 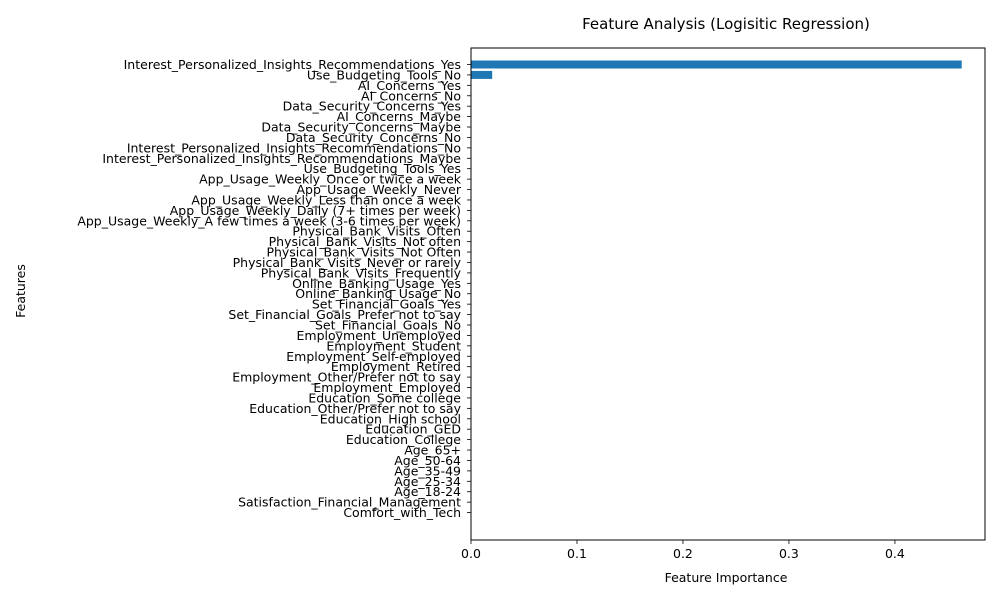 I want to click on y-tick-label: Comfort_with_Tech, so click(x=402, y=512).